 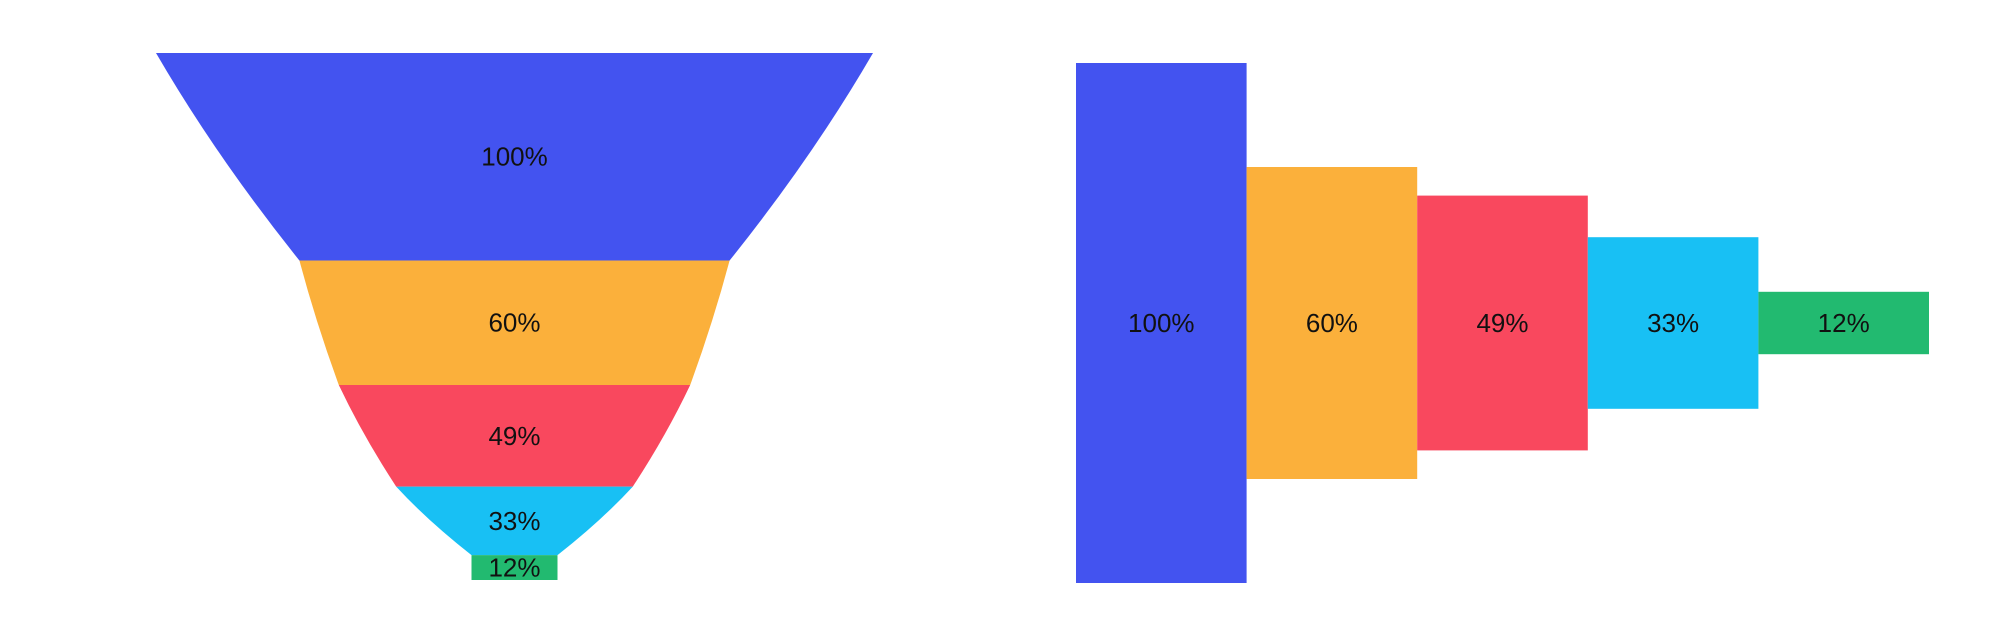 I want to click on horizontal-funnel-bar-label: 49%, so click(x=1502, y=323).